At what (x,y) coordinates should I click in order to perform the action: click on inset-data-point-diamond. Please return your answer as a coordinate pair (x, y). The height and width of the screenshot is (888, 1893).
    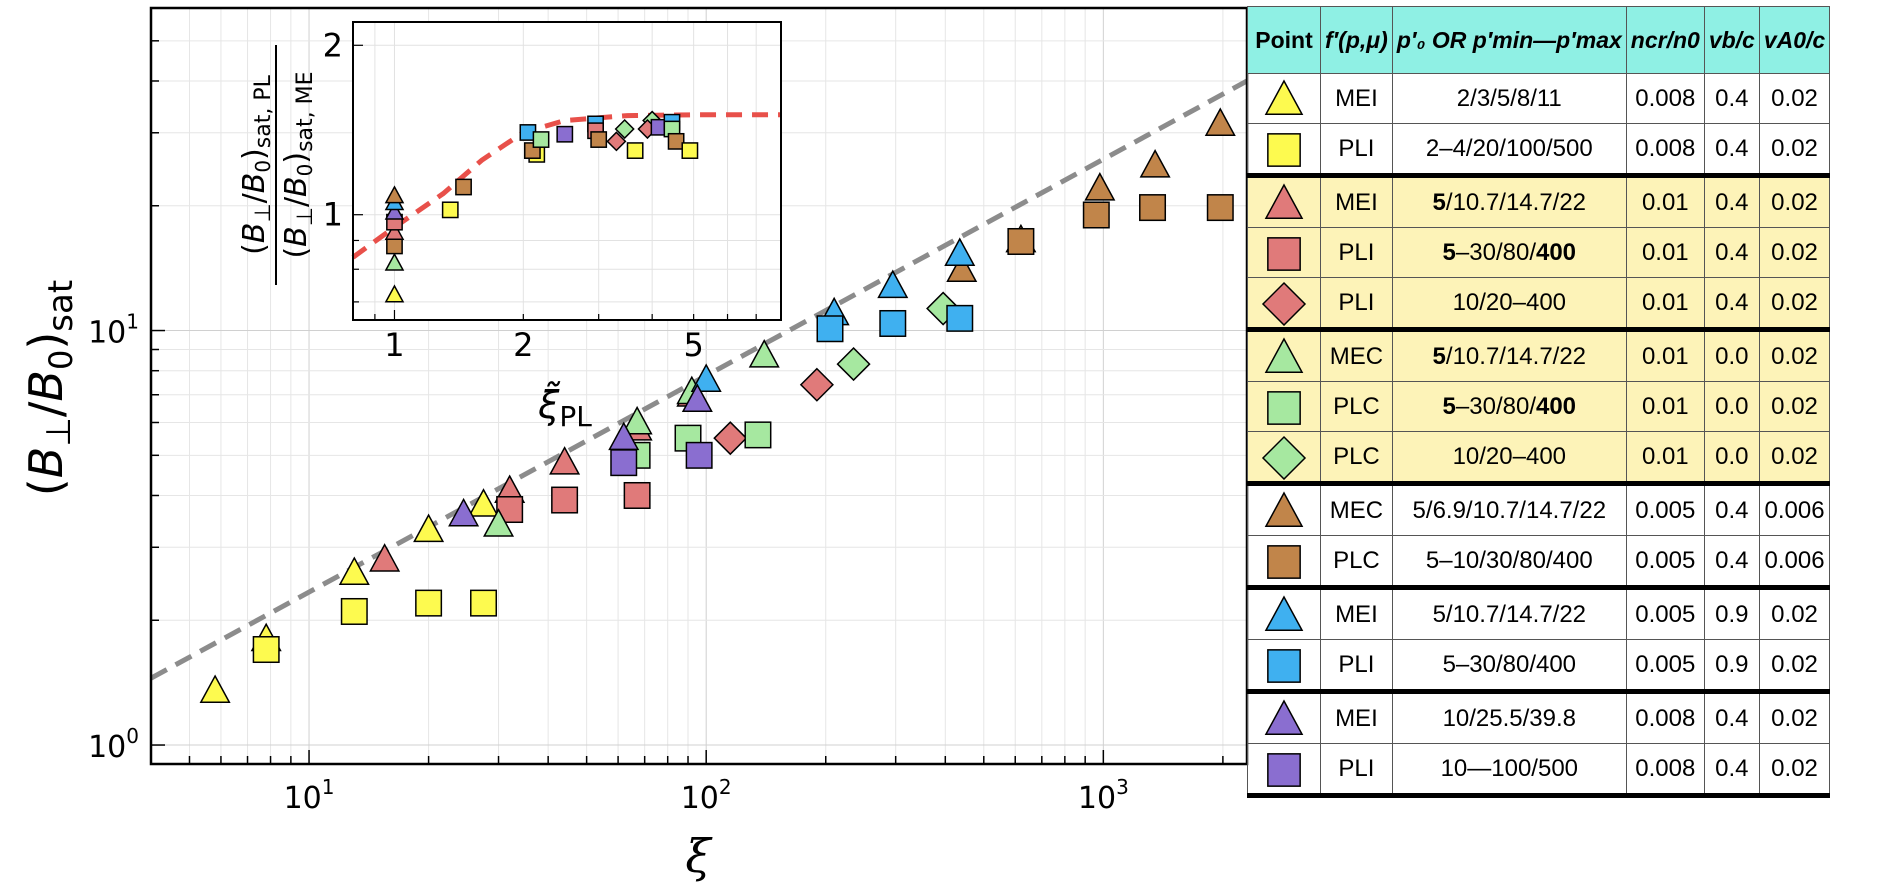
    Looking at the image, I should click on (616, 141).